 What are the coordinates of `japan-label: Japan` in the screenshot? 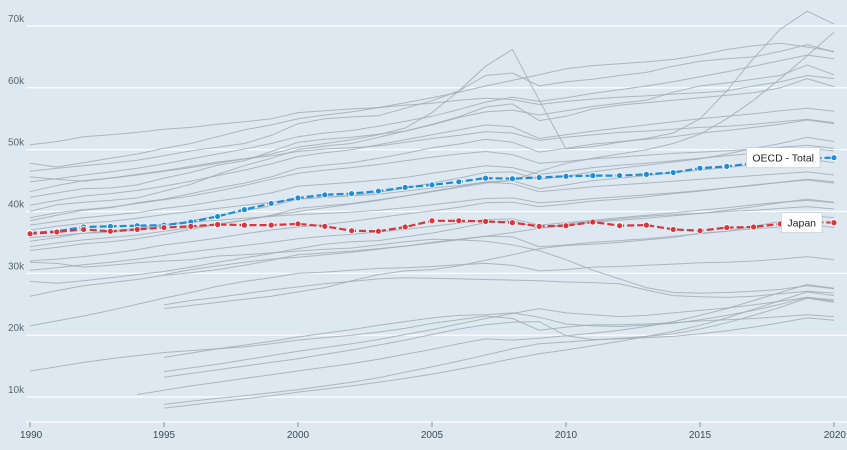 It's located at (801, 223).